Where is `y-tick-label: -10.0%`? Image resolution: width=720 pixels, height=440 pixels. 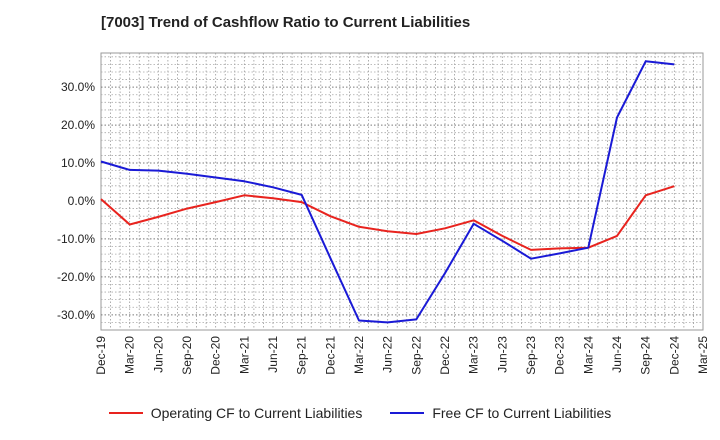
y-tick-label: -10.0% is located at coordinates (76, 239).